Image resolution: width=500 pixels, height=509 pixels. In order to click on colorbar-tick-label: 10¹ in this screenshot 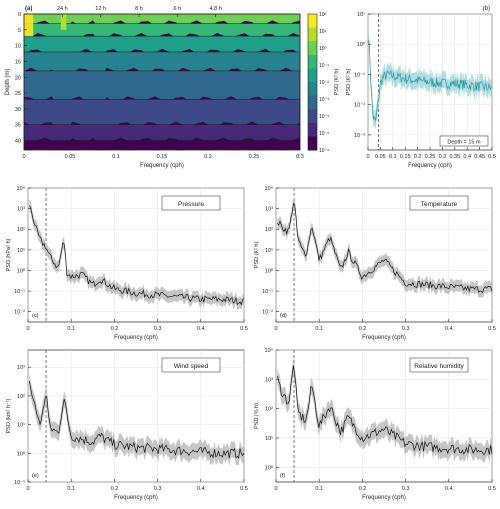, I will do `click(323, 32)`.